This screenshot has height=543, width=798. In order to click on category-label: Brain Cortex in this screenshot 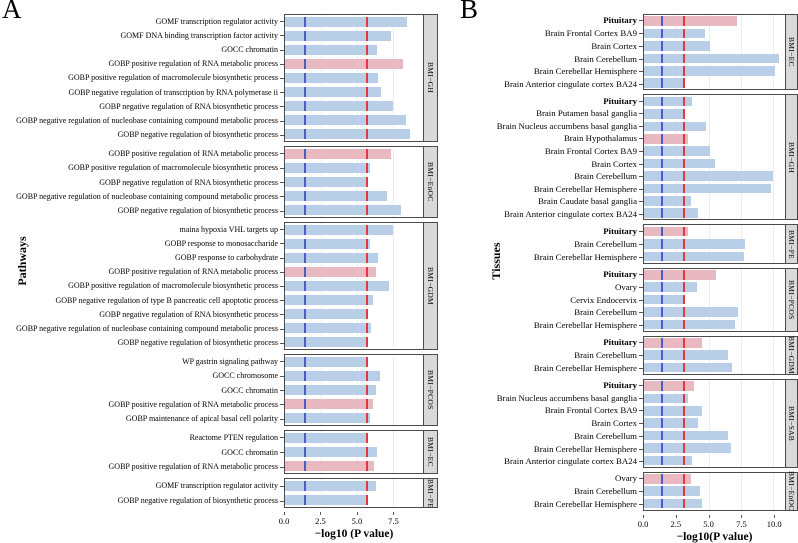, I will do `click(550, 423)`.